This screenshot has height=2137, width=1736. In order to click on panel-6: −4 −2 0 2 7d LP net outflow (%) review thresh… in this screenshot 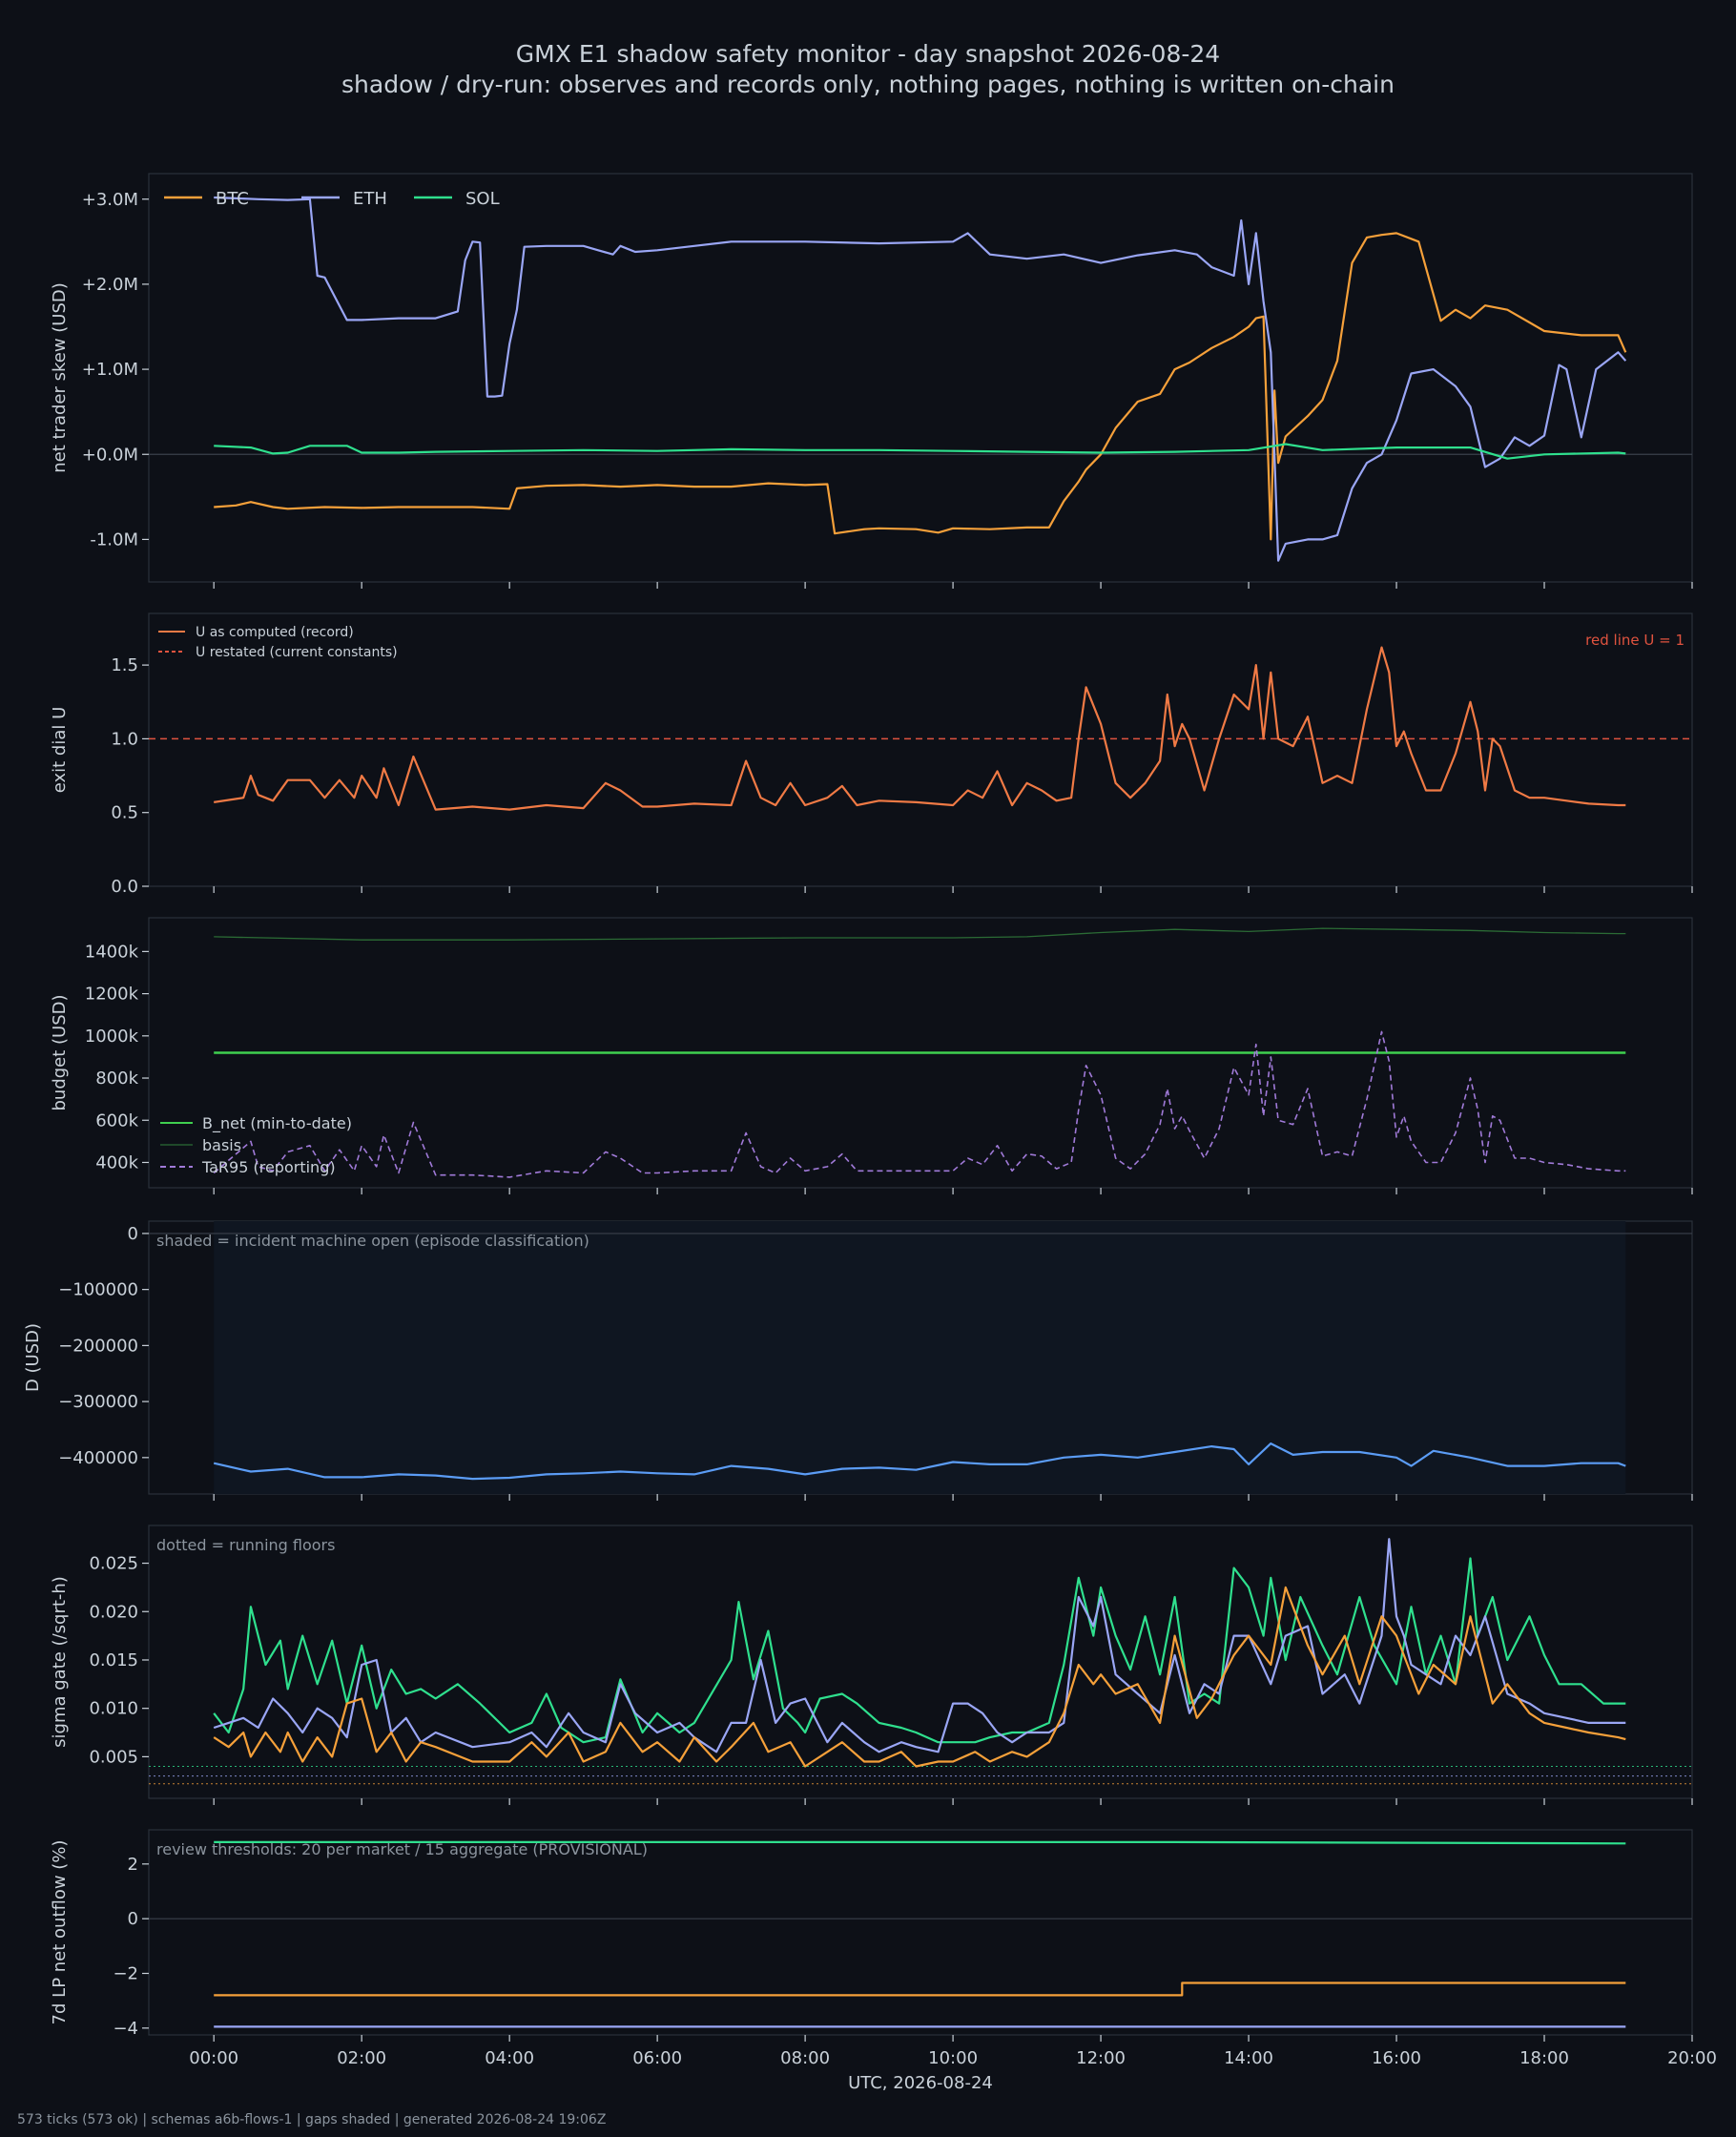, I will do `click(871, 1935)`.